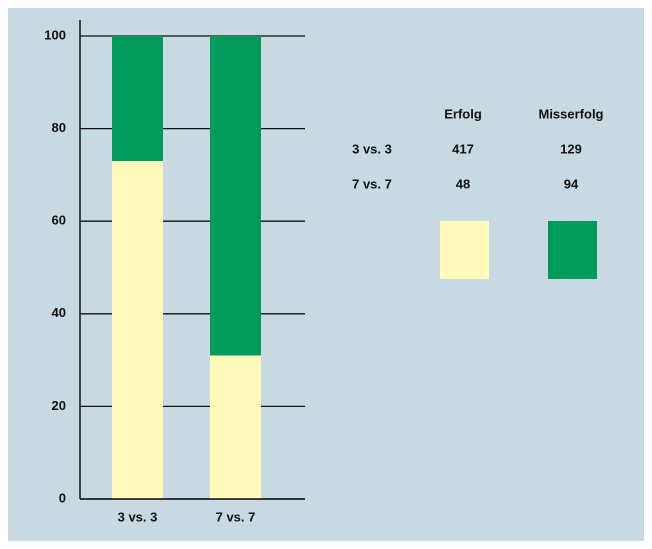 This screenshot has height=549, width=652. Describe the element at coordinates (463, 148) in the screenshot. I see `table-value: 417` at that location.